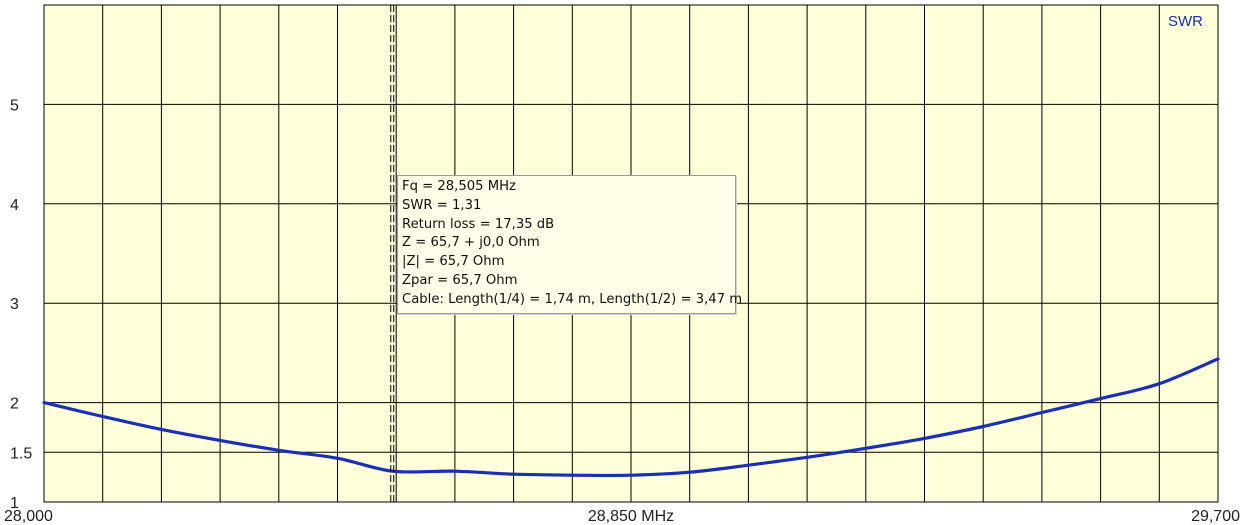 This screenshot has width=1245, height=525. What do you see at coordinates (28, 516) in the screenshot?
I see `x-tick-label: 28,000` at bounding box center [28, 516].